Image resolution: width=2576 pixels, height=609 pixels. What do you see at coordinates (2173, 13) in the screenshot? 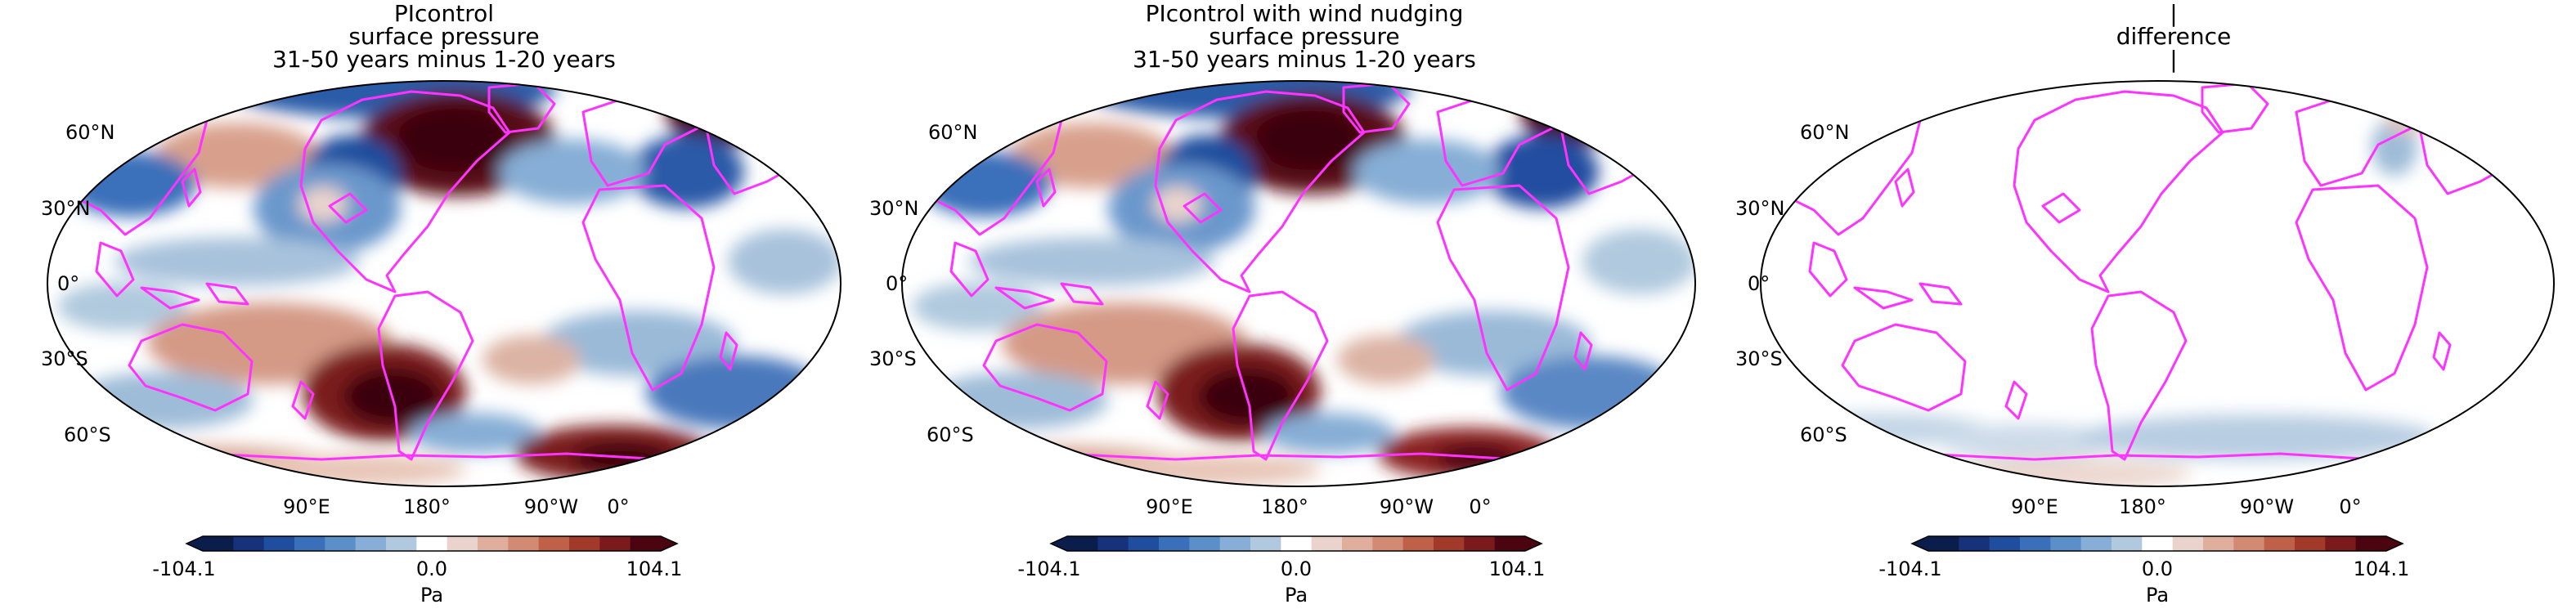
I see `panel-title-line-1: |` at bounding box center [2173, 13].